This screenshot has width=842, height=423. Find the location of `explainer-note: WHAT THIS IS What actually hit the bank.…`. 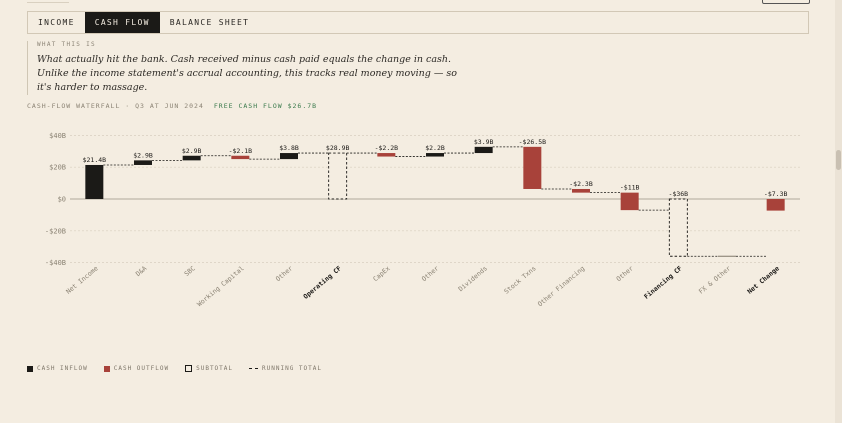

explainer-note: WHAT THIS IS What actually hit the bank.… is located at coordinates (332, 68).